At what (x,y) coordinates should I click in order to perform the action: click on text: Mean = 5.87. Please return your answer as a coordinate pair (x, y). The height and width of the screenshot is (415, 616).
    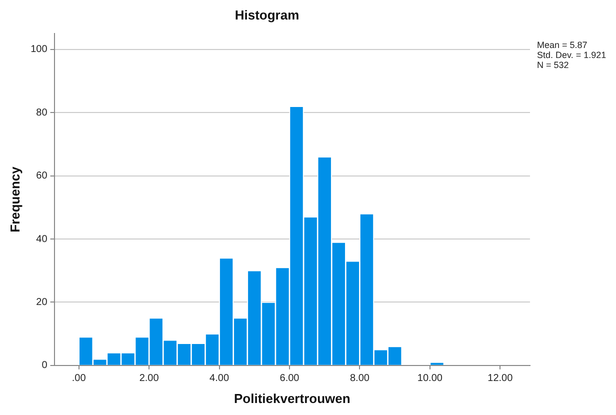
    Looking at the image, I should click on (562, 45).